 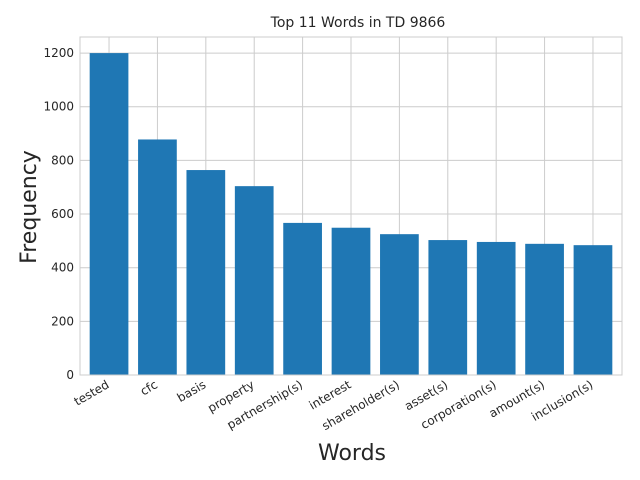 What do you see at coordinates (302, 298) in the screenshot?
I see `bar-partnership-s` at bounding box center [302, 298].